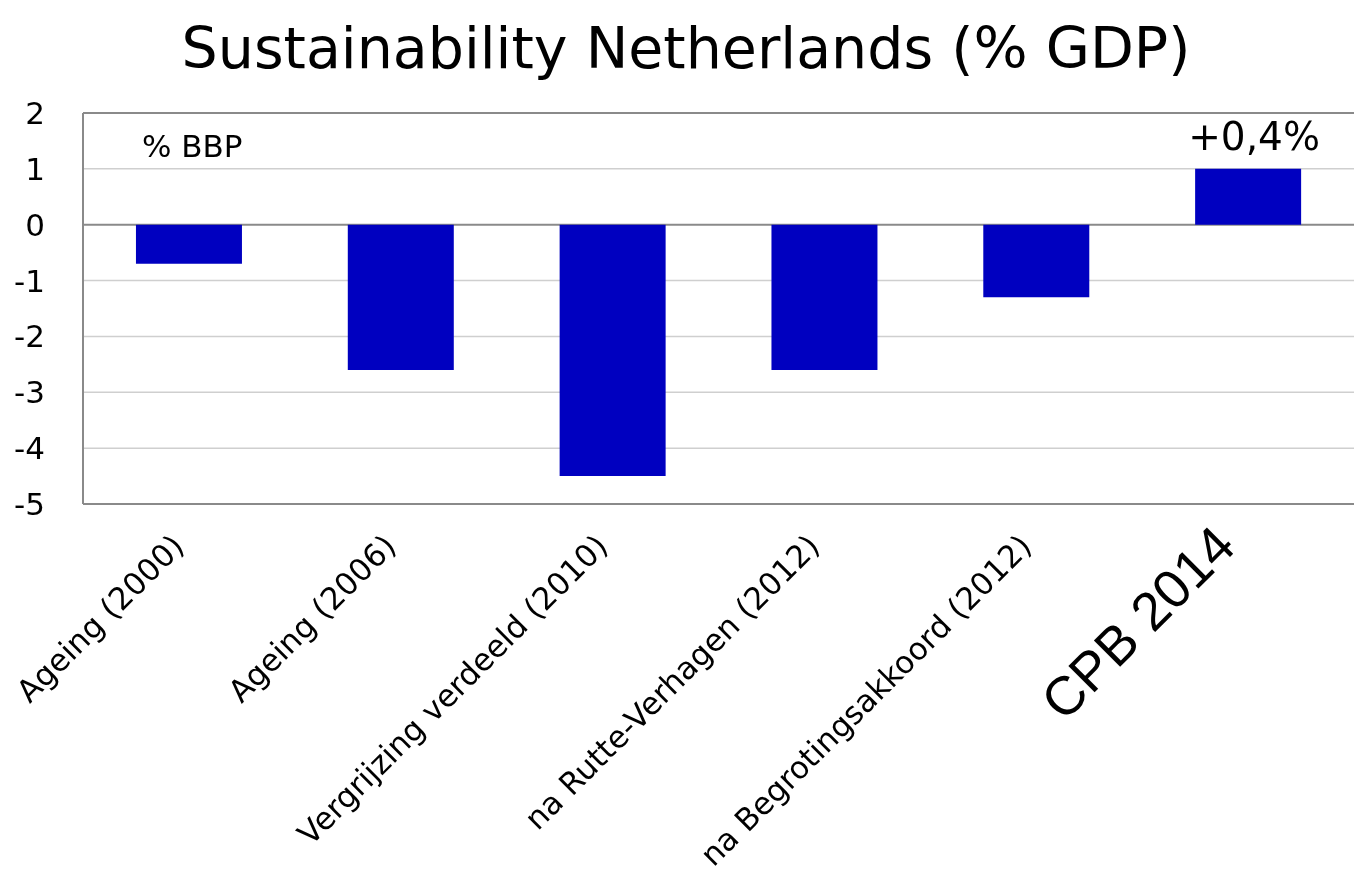  Describe the element at coordinates (29, 280) in the screenshot. I see `y-tick-label: -1` at that location.